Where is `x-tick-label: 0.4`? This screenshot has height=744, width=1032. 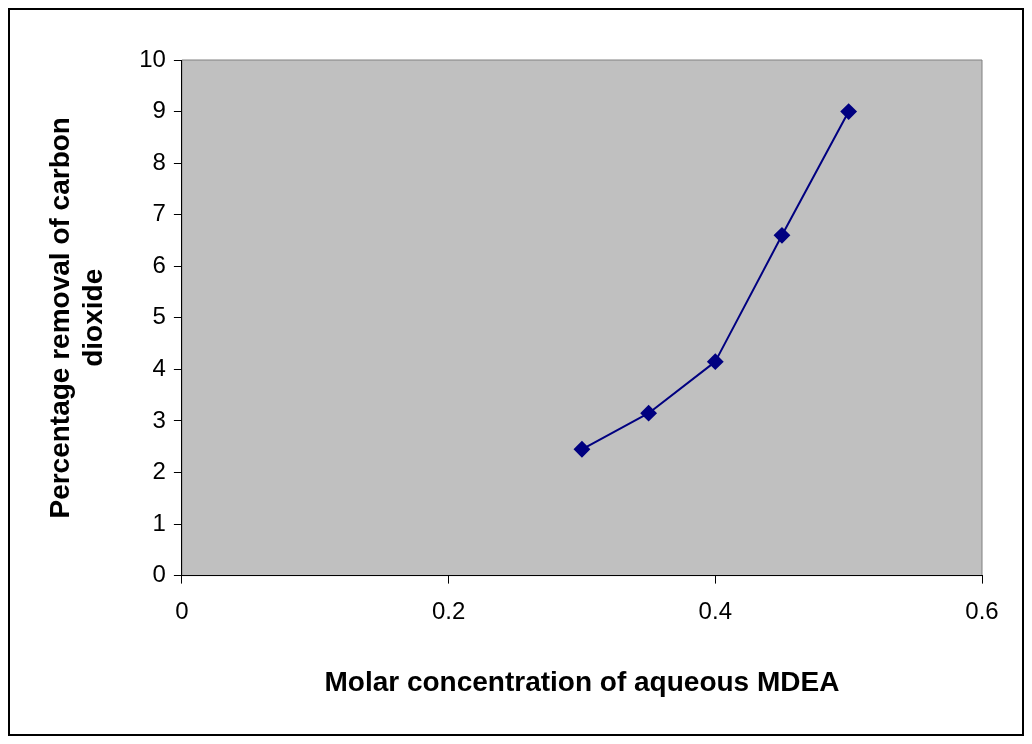 x-tick-label: 0.4 is located at coordinates (715, 610).